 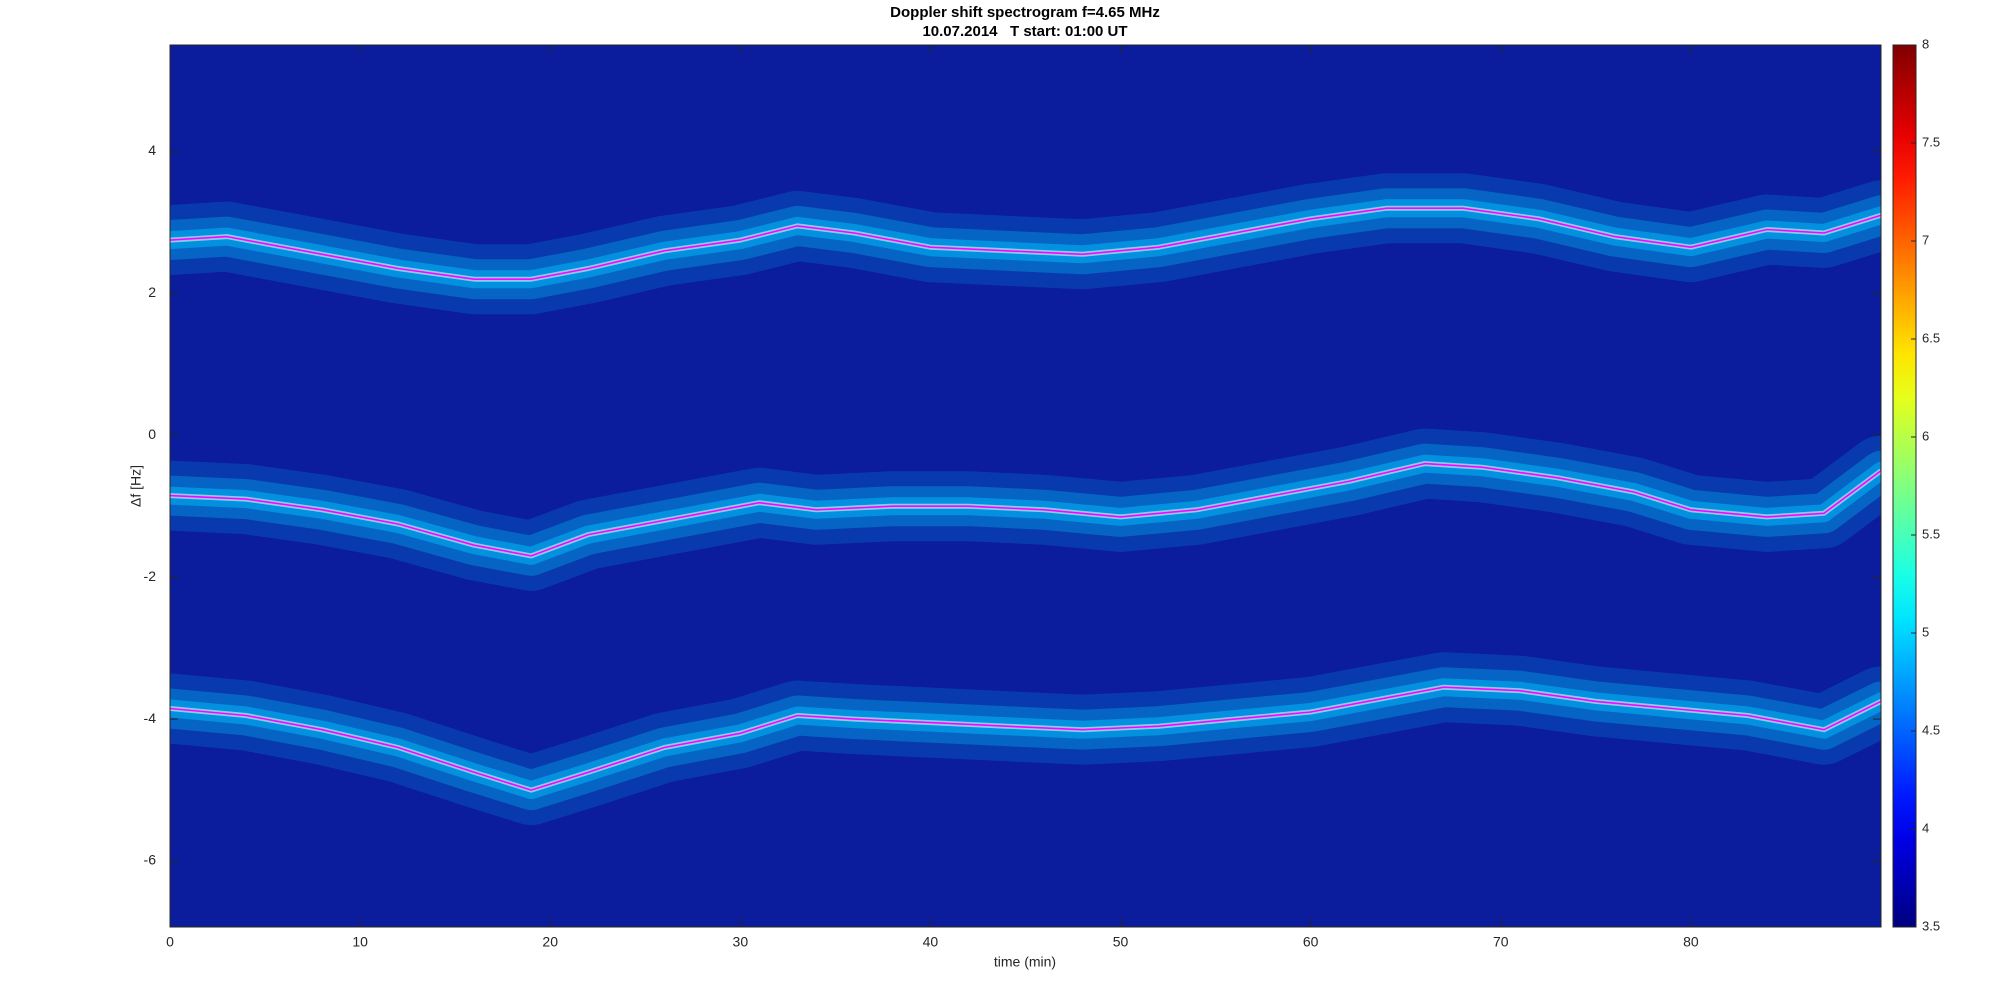 What do you see at coordinates (741, 942) in the screenshot?
I see `x-tick-label: 30` at bounding box center [741, 942].